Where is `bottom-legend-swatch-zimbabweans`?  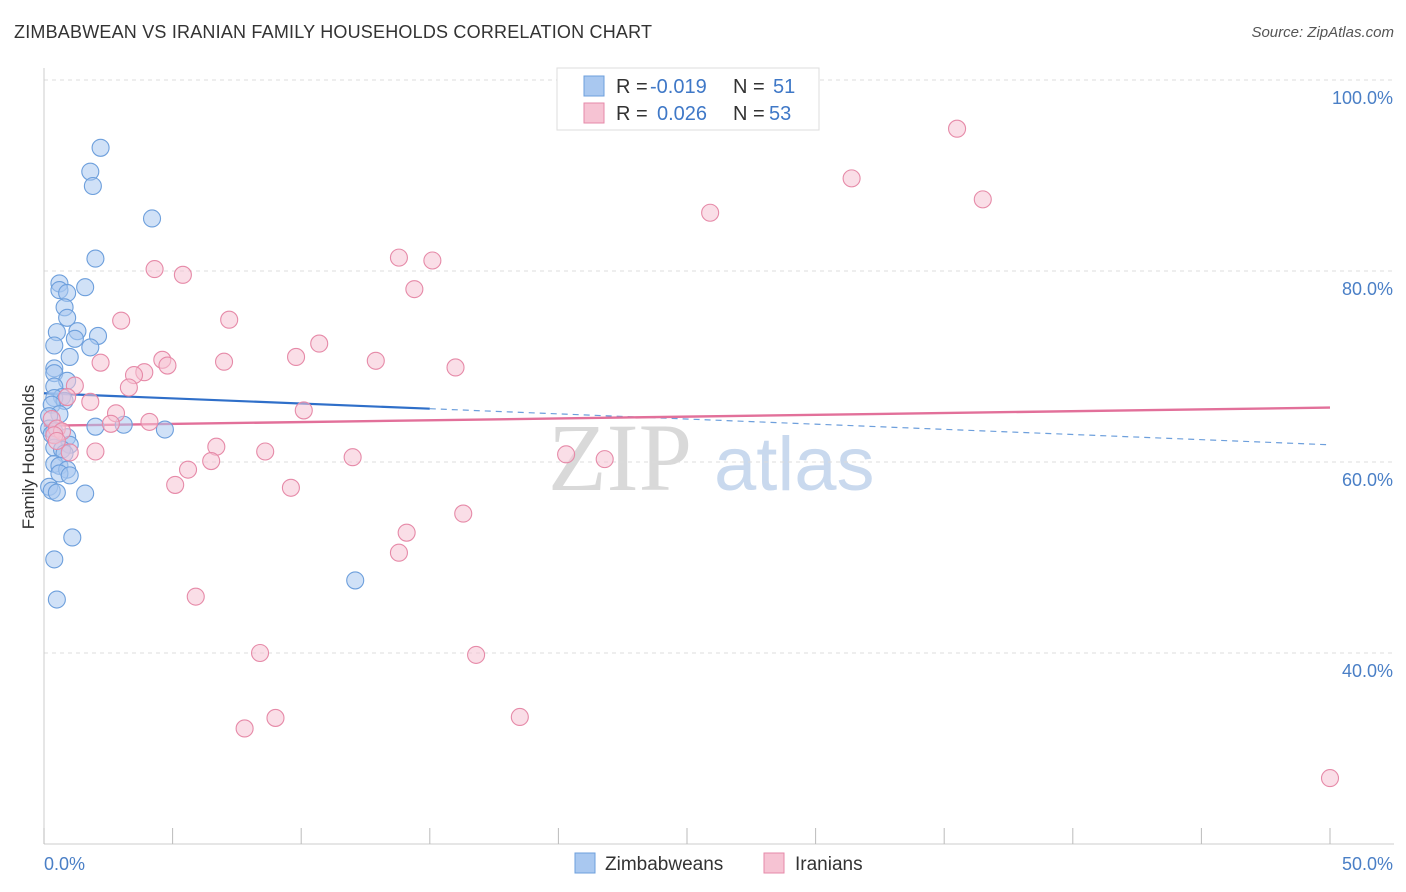 bottom-legend-swatch-zimbabweans is located at coordinates (585, 863).